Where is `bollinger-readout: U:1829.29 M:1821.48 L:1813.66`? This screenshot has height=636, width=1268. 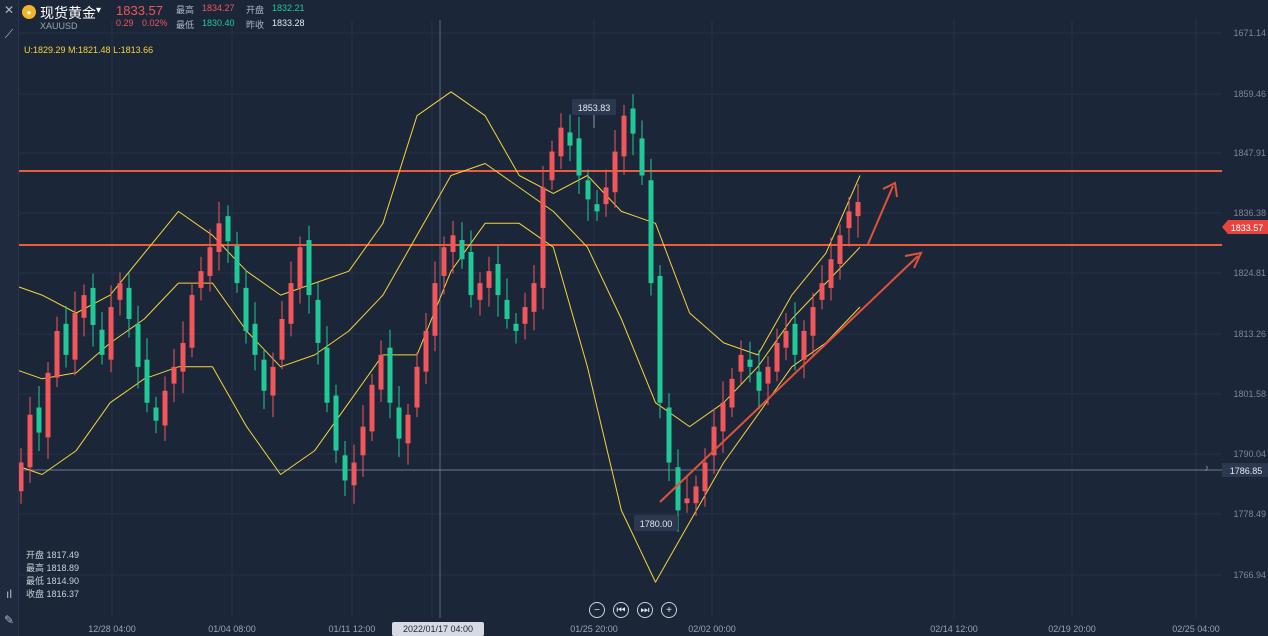 bollinger-readout: U:1829.29 M:1821.48 L:1813.66 is located at coordinates (89, 50).